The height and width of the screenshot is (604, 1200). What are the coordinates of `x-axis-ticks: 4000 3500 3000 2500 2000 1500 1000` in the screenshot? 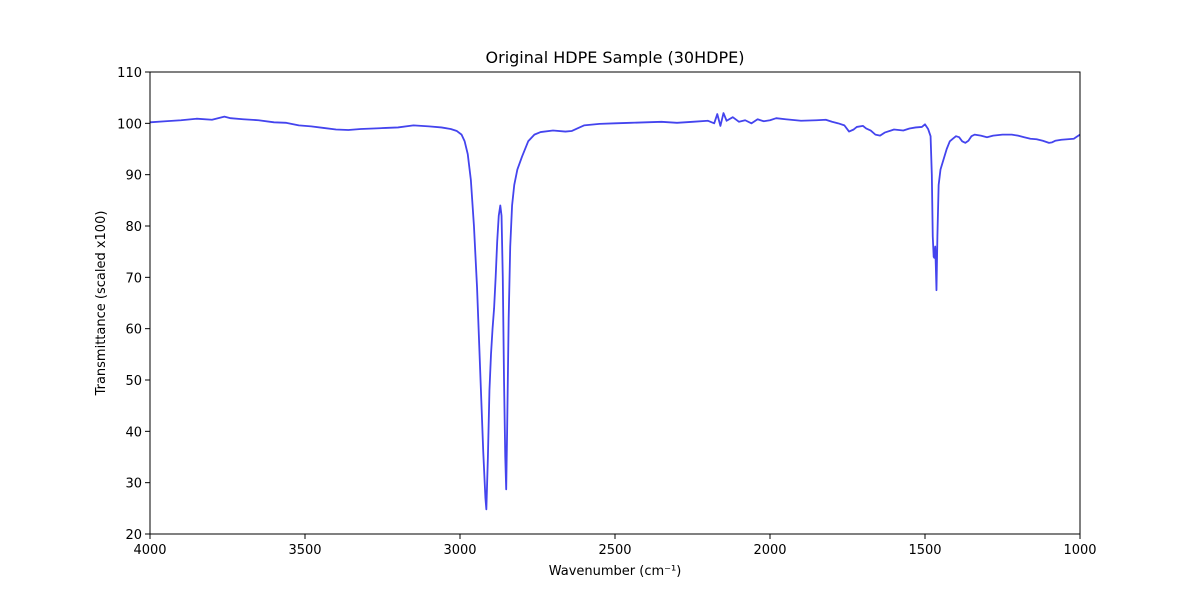 It's located at (615, 546).